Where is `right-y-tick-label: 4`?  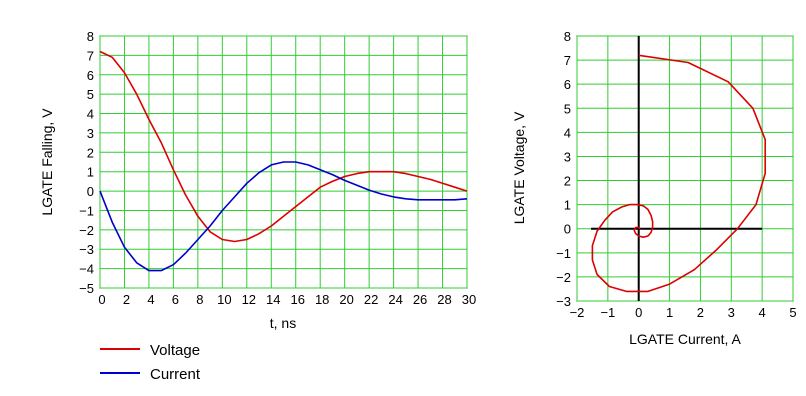
right-y-tick-label: 4 is located at coordinates (567, 132).